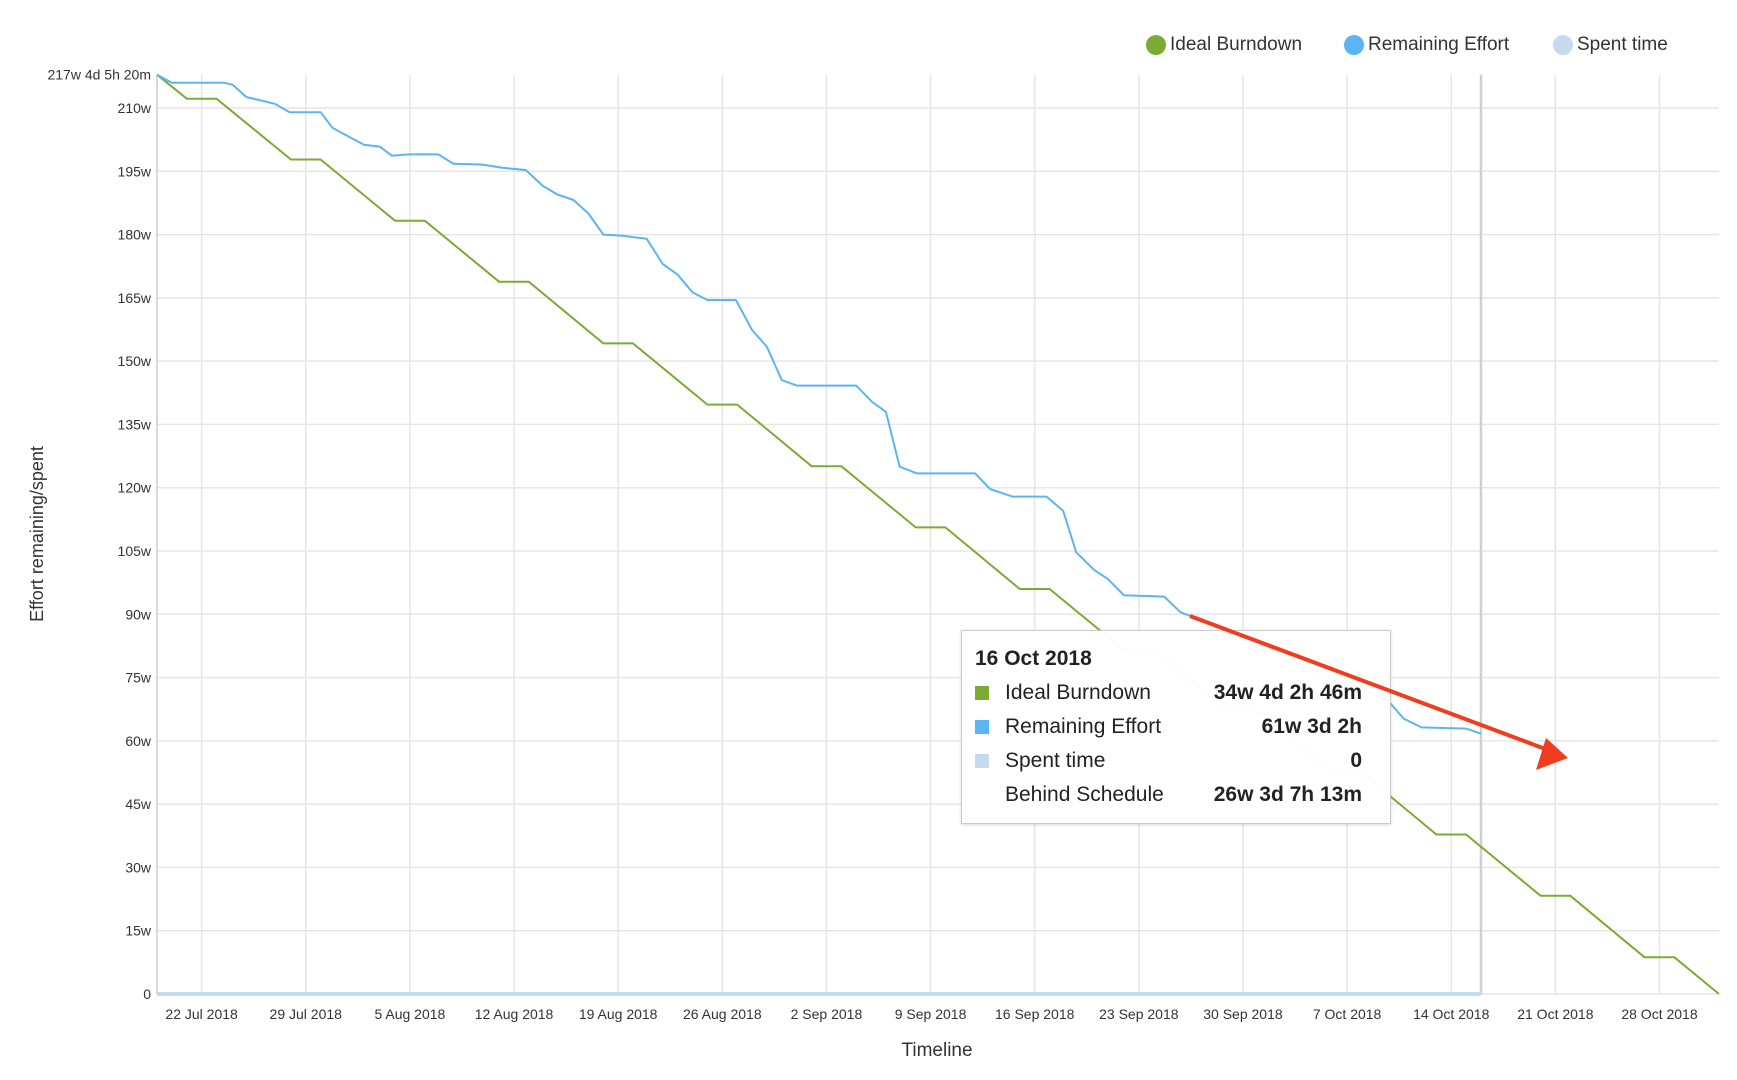  I want to click on y-tick-label: 165w, so click(135, 298).